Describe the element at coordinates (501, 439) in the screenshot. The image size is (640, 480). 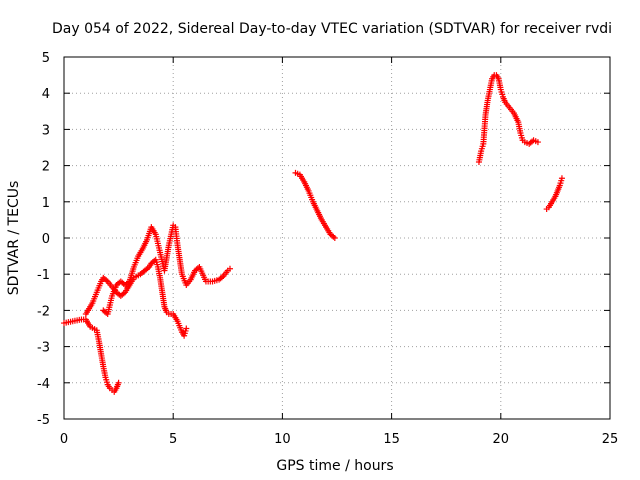
I see `x-tick-label: 20` at that location.